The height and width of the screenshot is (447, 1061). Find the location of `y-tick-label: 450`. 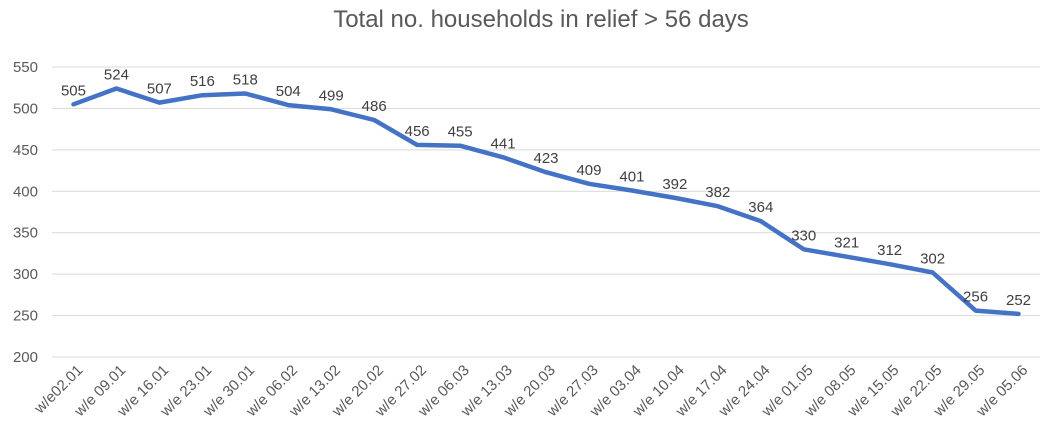

y-tick-label: 450 is located at coordinates (25, 150).